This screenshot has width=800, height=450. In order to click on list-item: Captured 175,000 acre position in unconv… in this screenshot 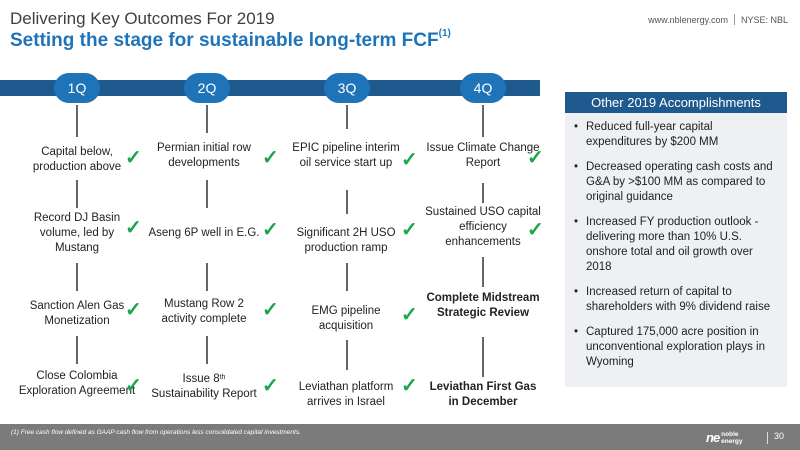, I will do `click(676, 347)`.